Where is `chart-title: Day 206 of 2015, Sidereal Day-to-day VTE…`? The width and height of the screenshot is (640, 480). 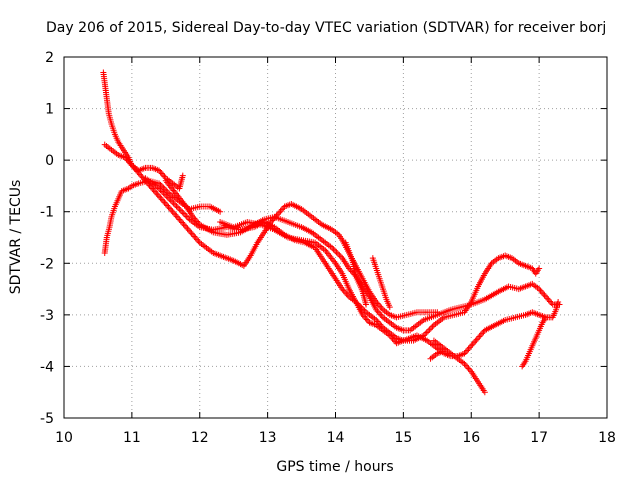 chart-title: Day 206 of 2015, Sidereal Day-to-day VTE… is located at coordinates (326, 28).